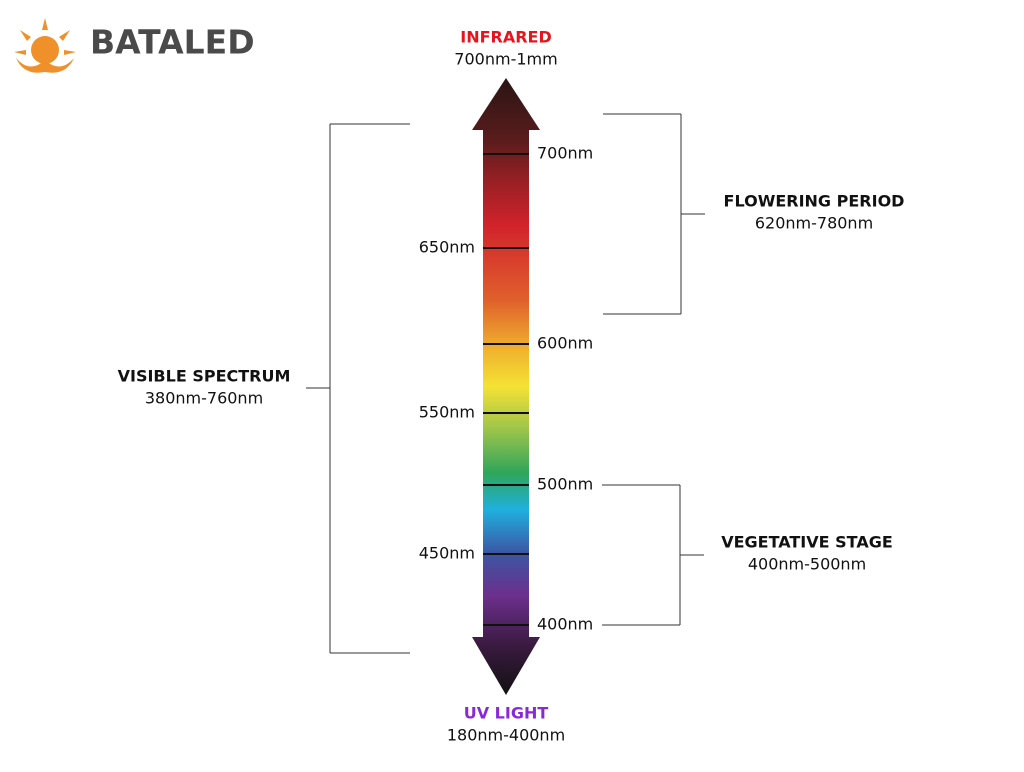  What do you see at coordinates (807, 542) in the screenshot?
I see `bracket-title: VEGETATIVE STAGE` at bounding box center [807, 542].